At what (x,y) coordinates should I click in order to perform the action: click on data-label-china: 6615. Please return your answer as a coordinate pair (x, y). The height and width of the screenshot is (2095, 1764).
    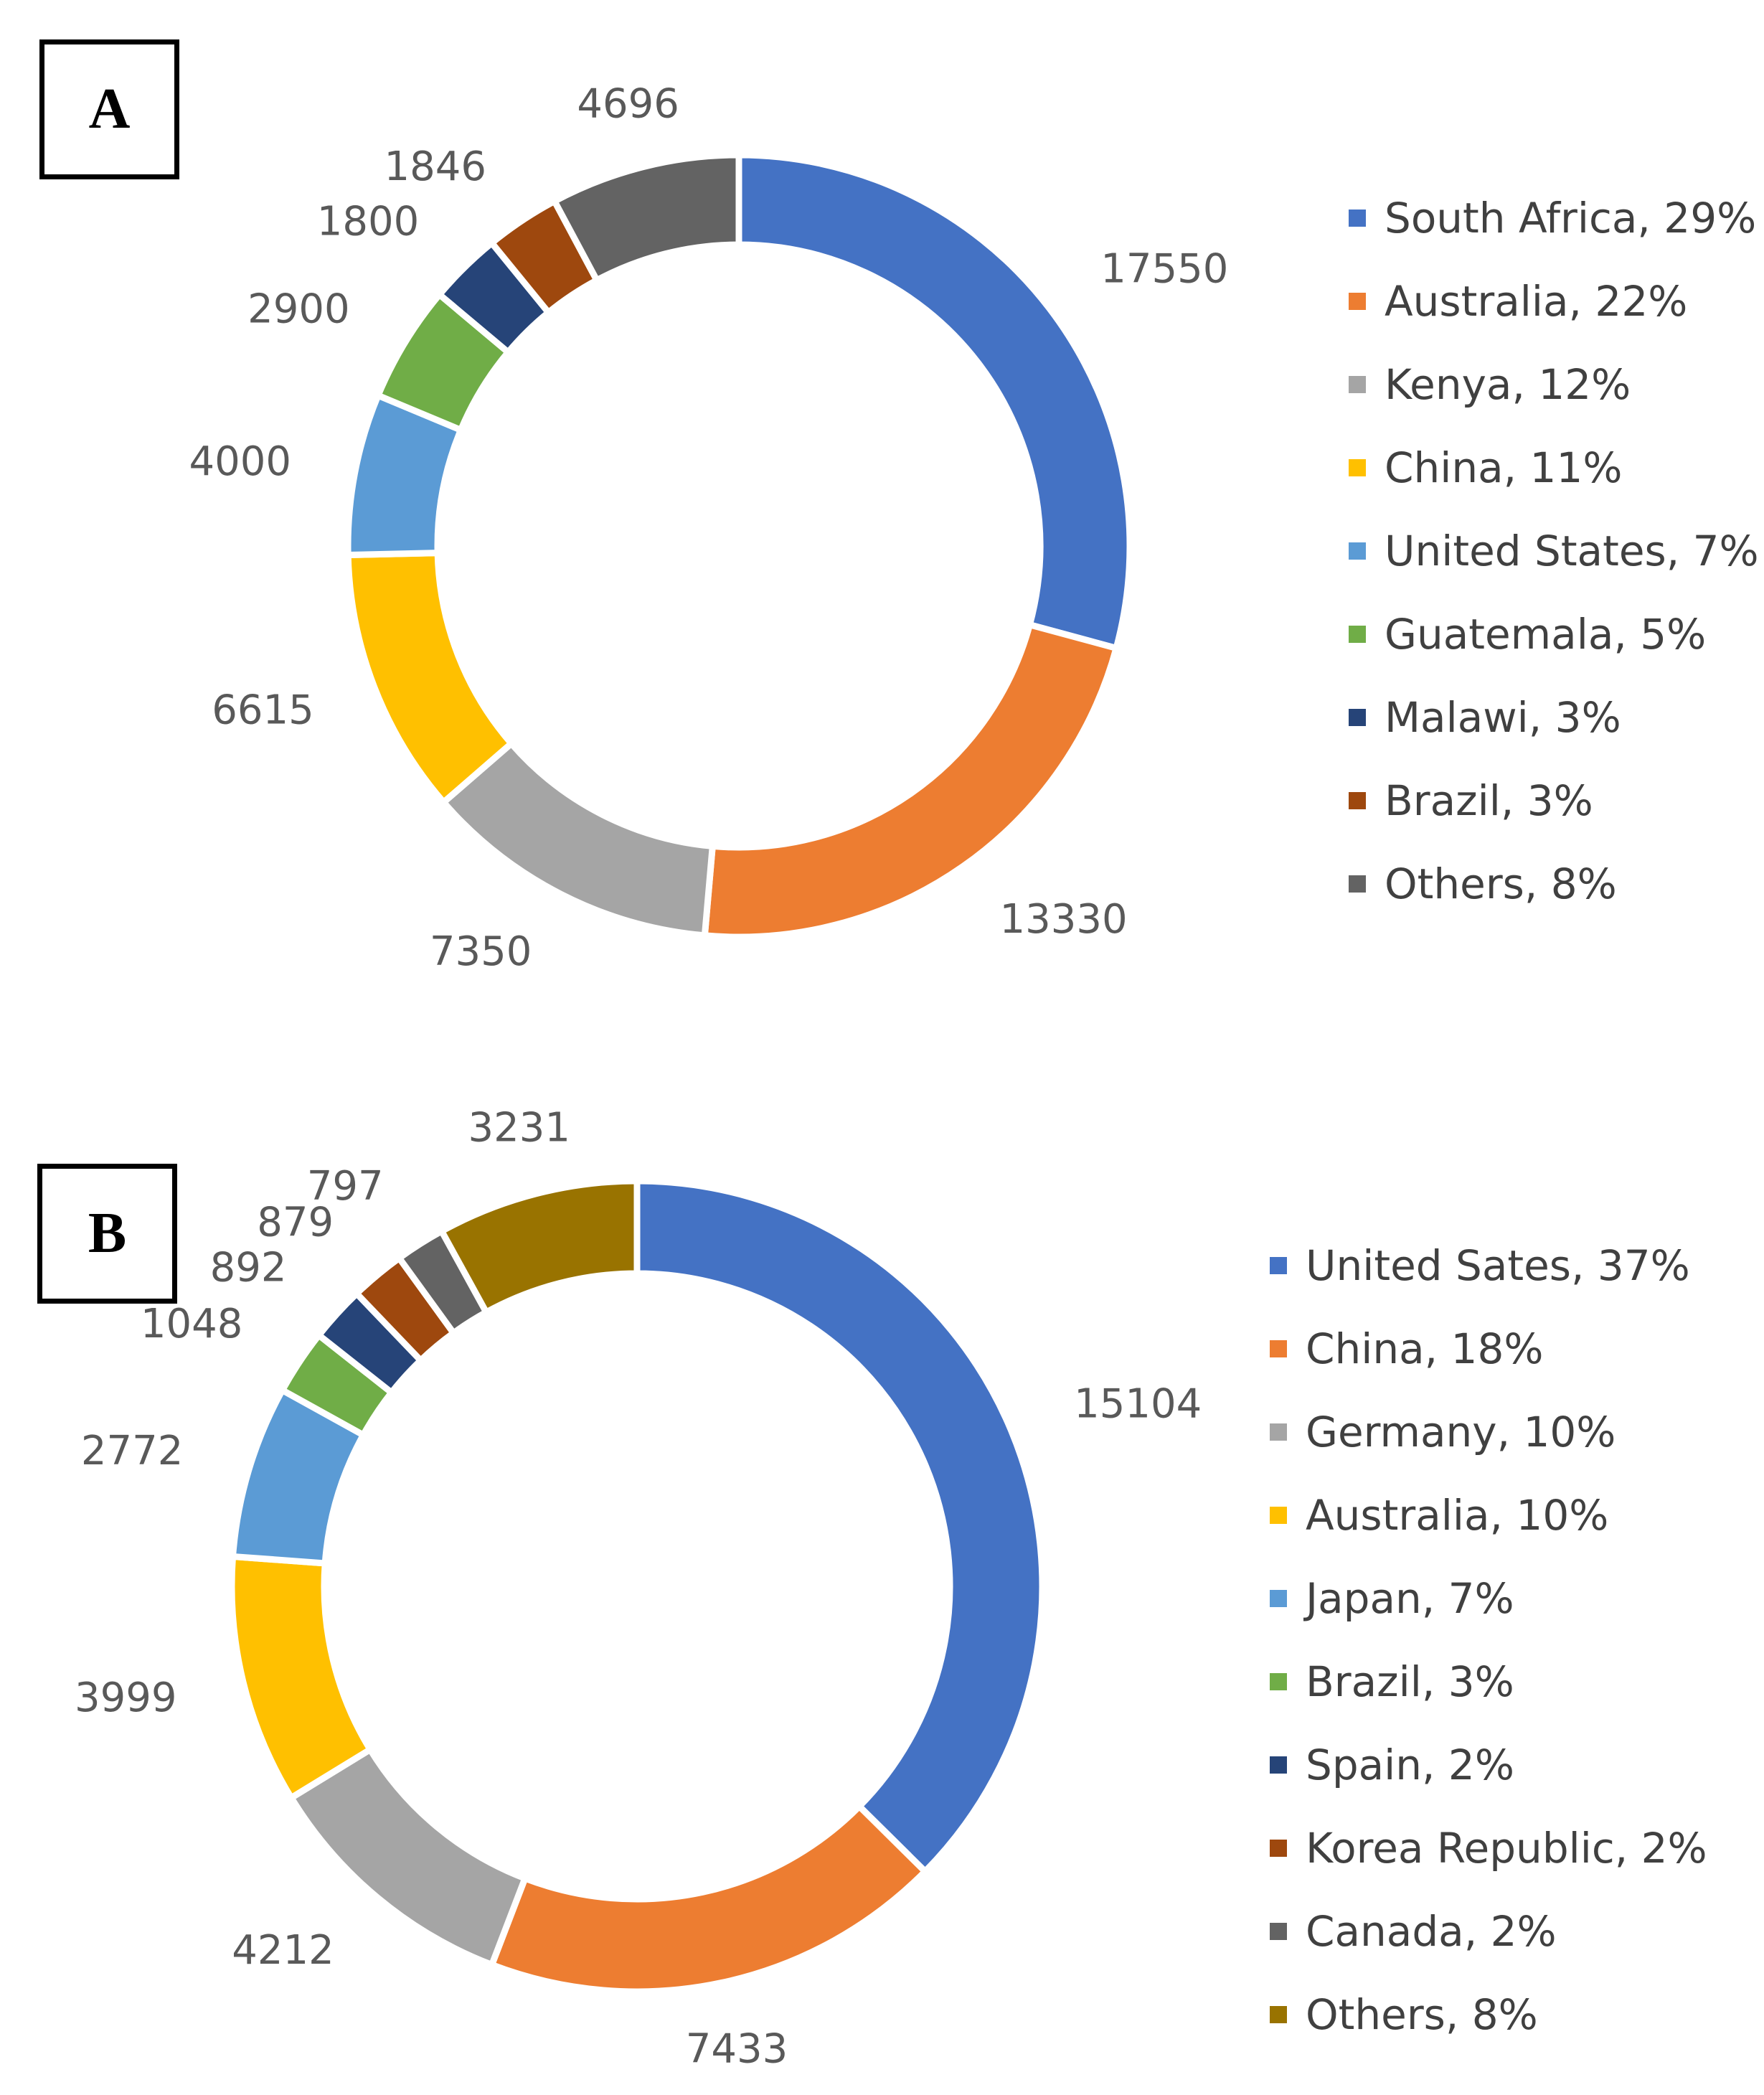
    Looking at the image, I should click on (263, 710).